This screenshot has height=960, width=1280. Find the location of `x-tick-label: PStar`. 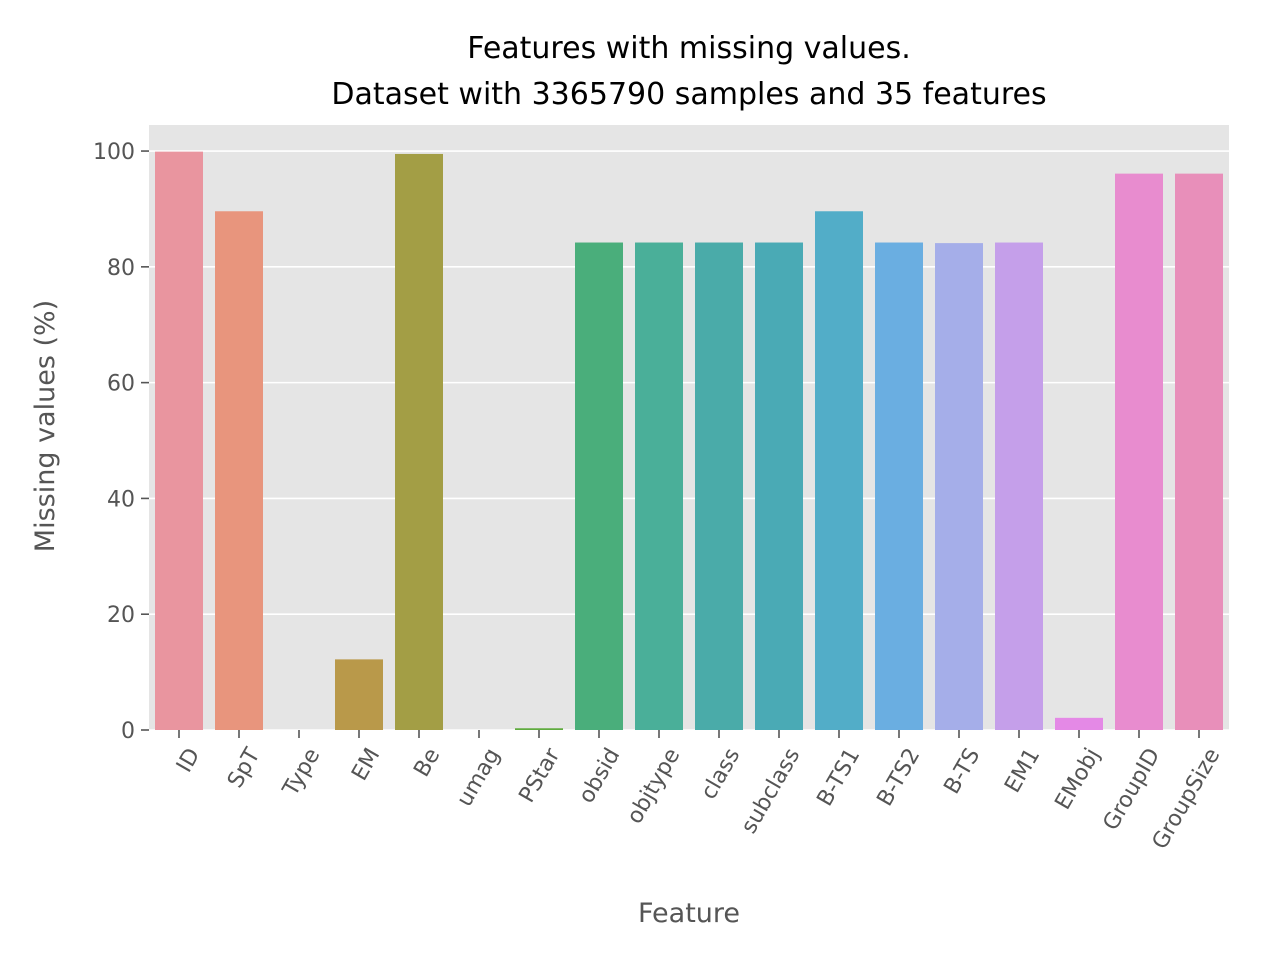

x-tick-label: PStar is located at coordinates (540, 775).